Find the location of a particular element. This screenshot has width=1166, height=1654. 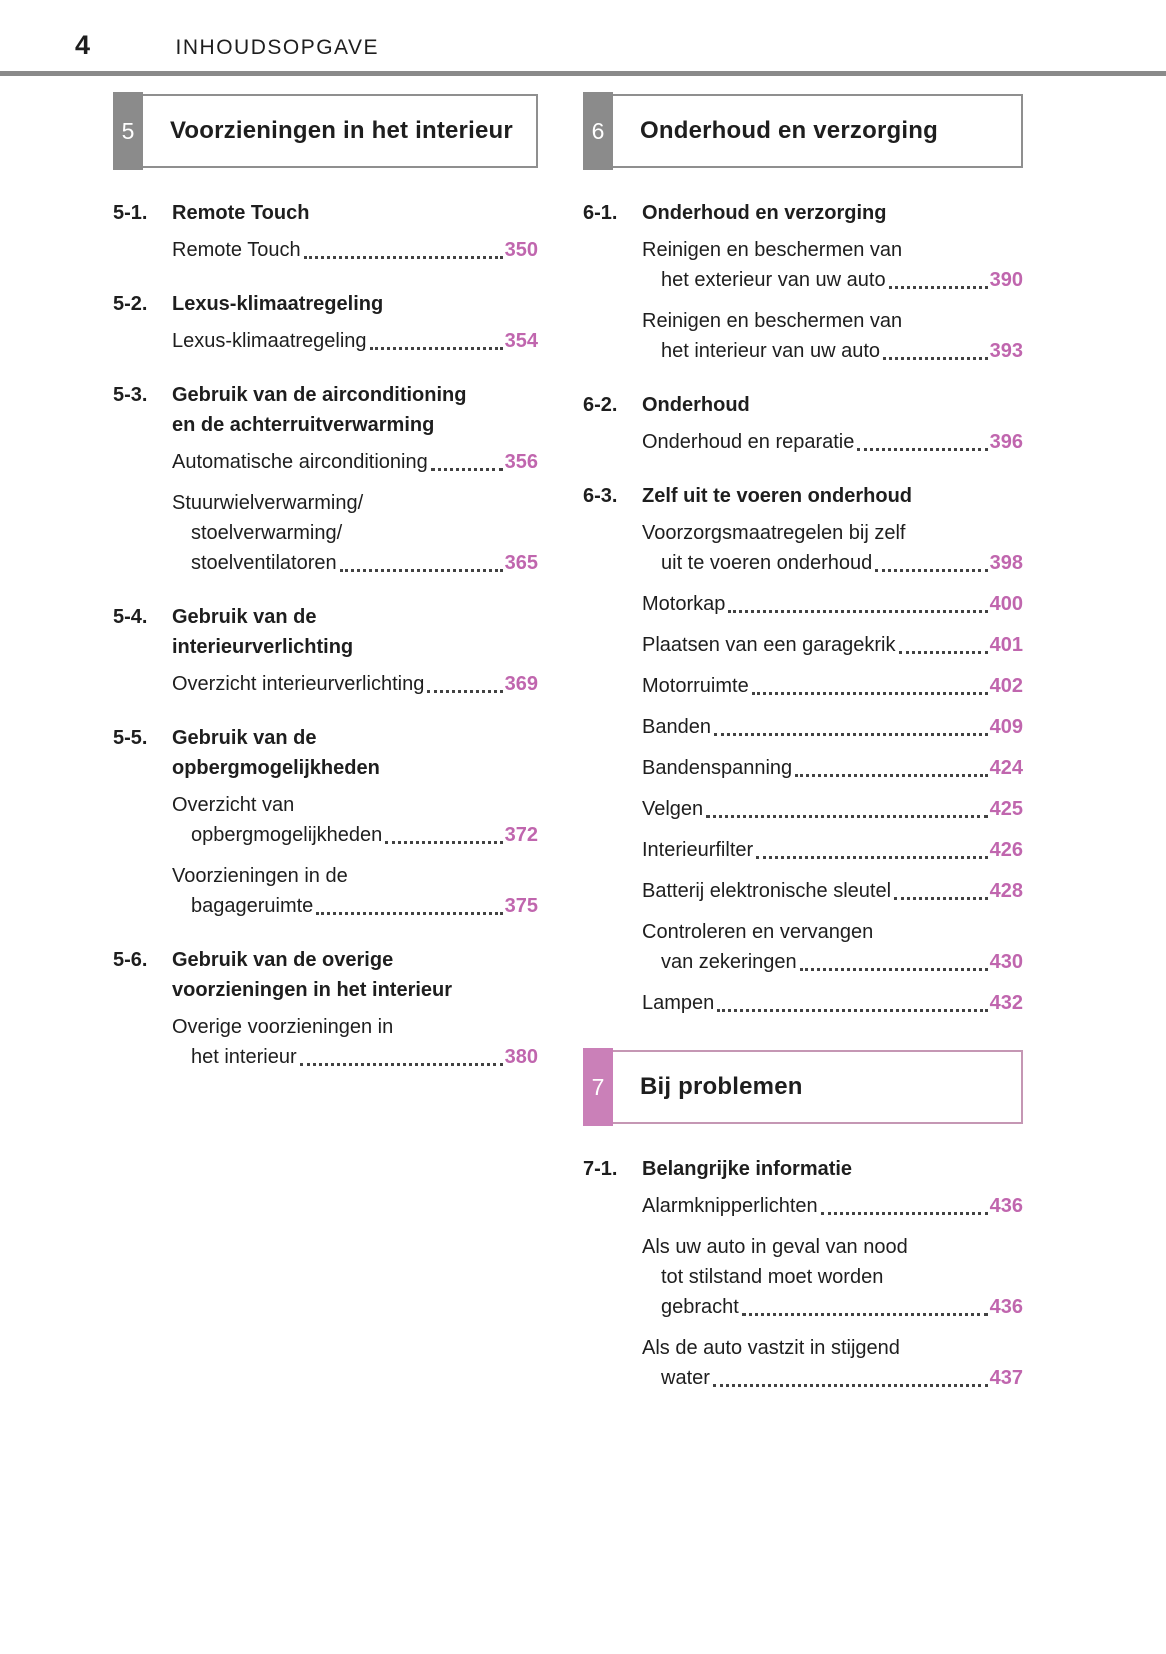

entry-last-line: Automatische airconditioning 356 is located at coordinates (355, 462).